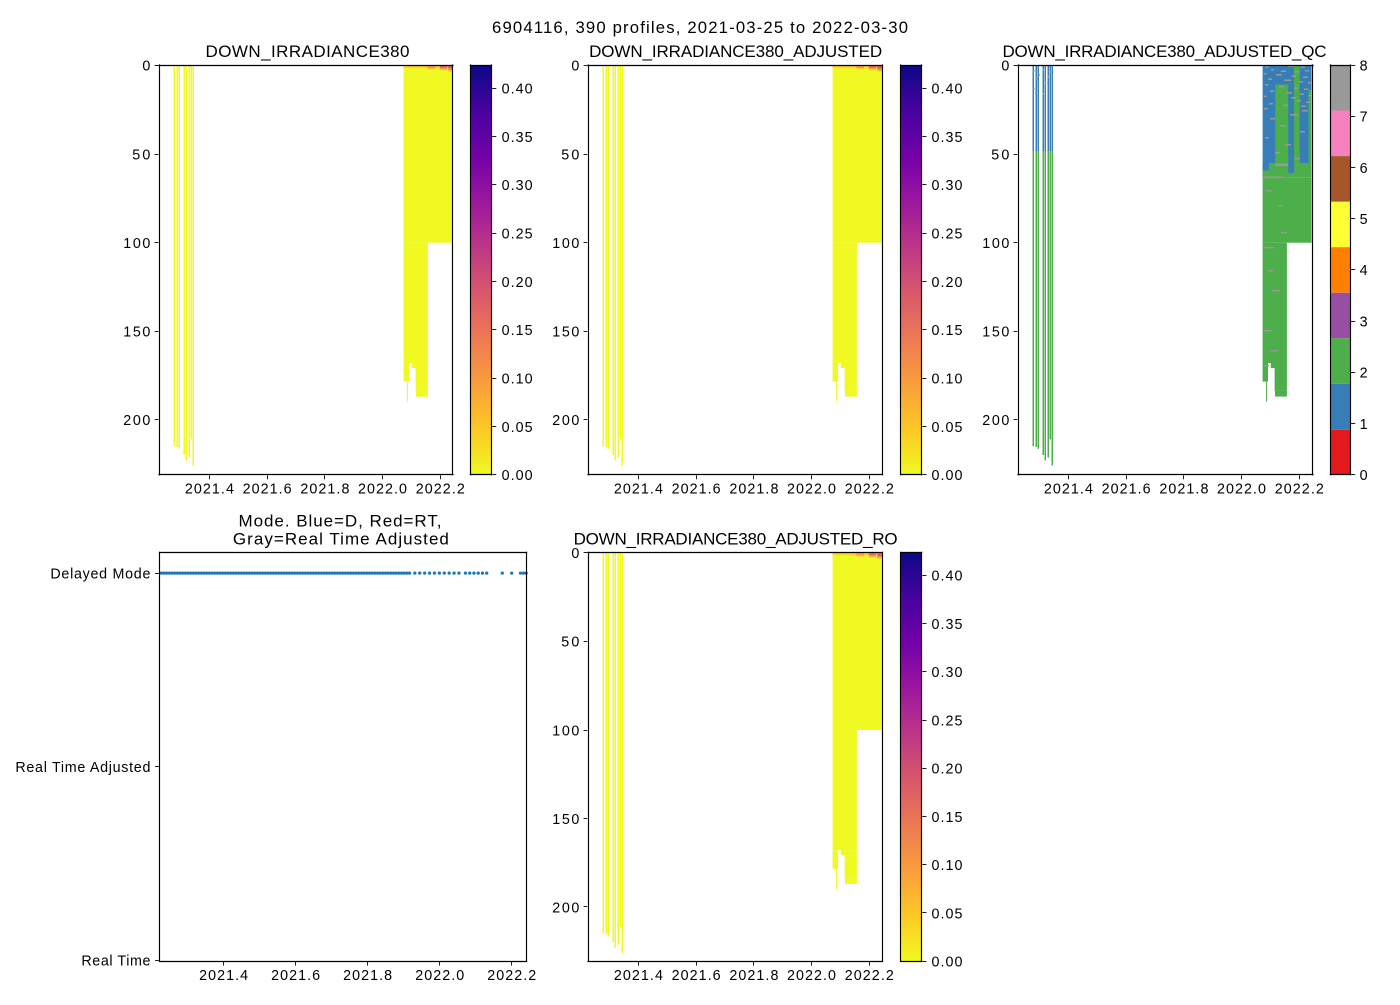 This screenshot has width=1400, height=1005. What do you see at coordinates (1364, 271) in the screenshot?
I see `svg-text: 4` at bounding box center [1364, 271].